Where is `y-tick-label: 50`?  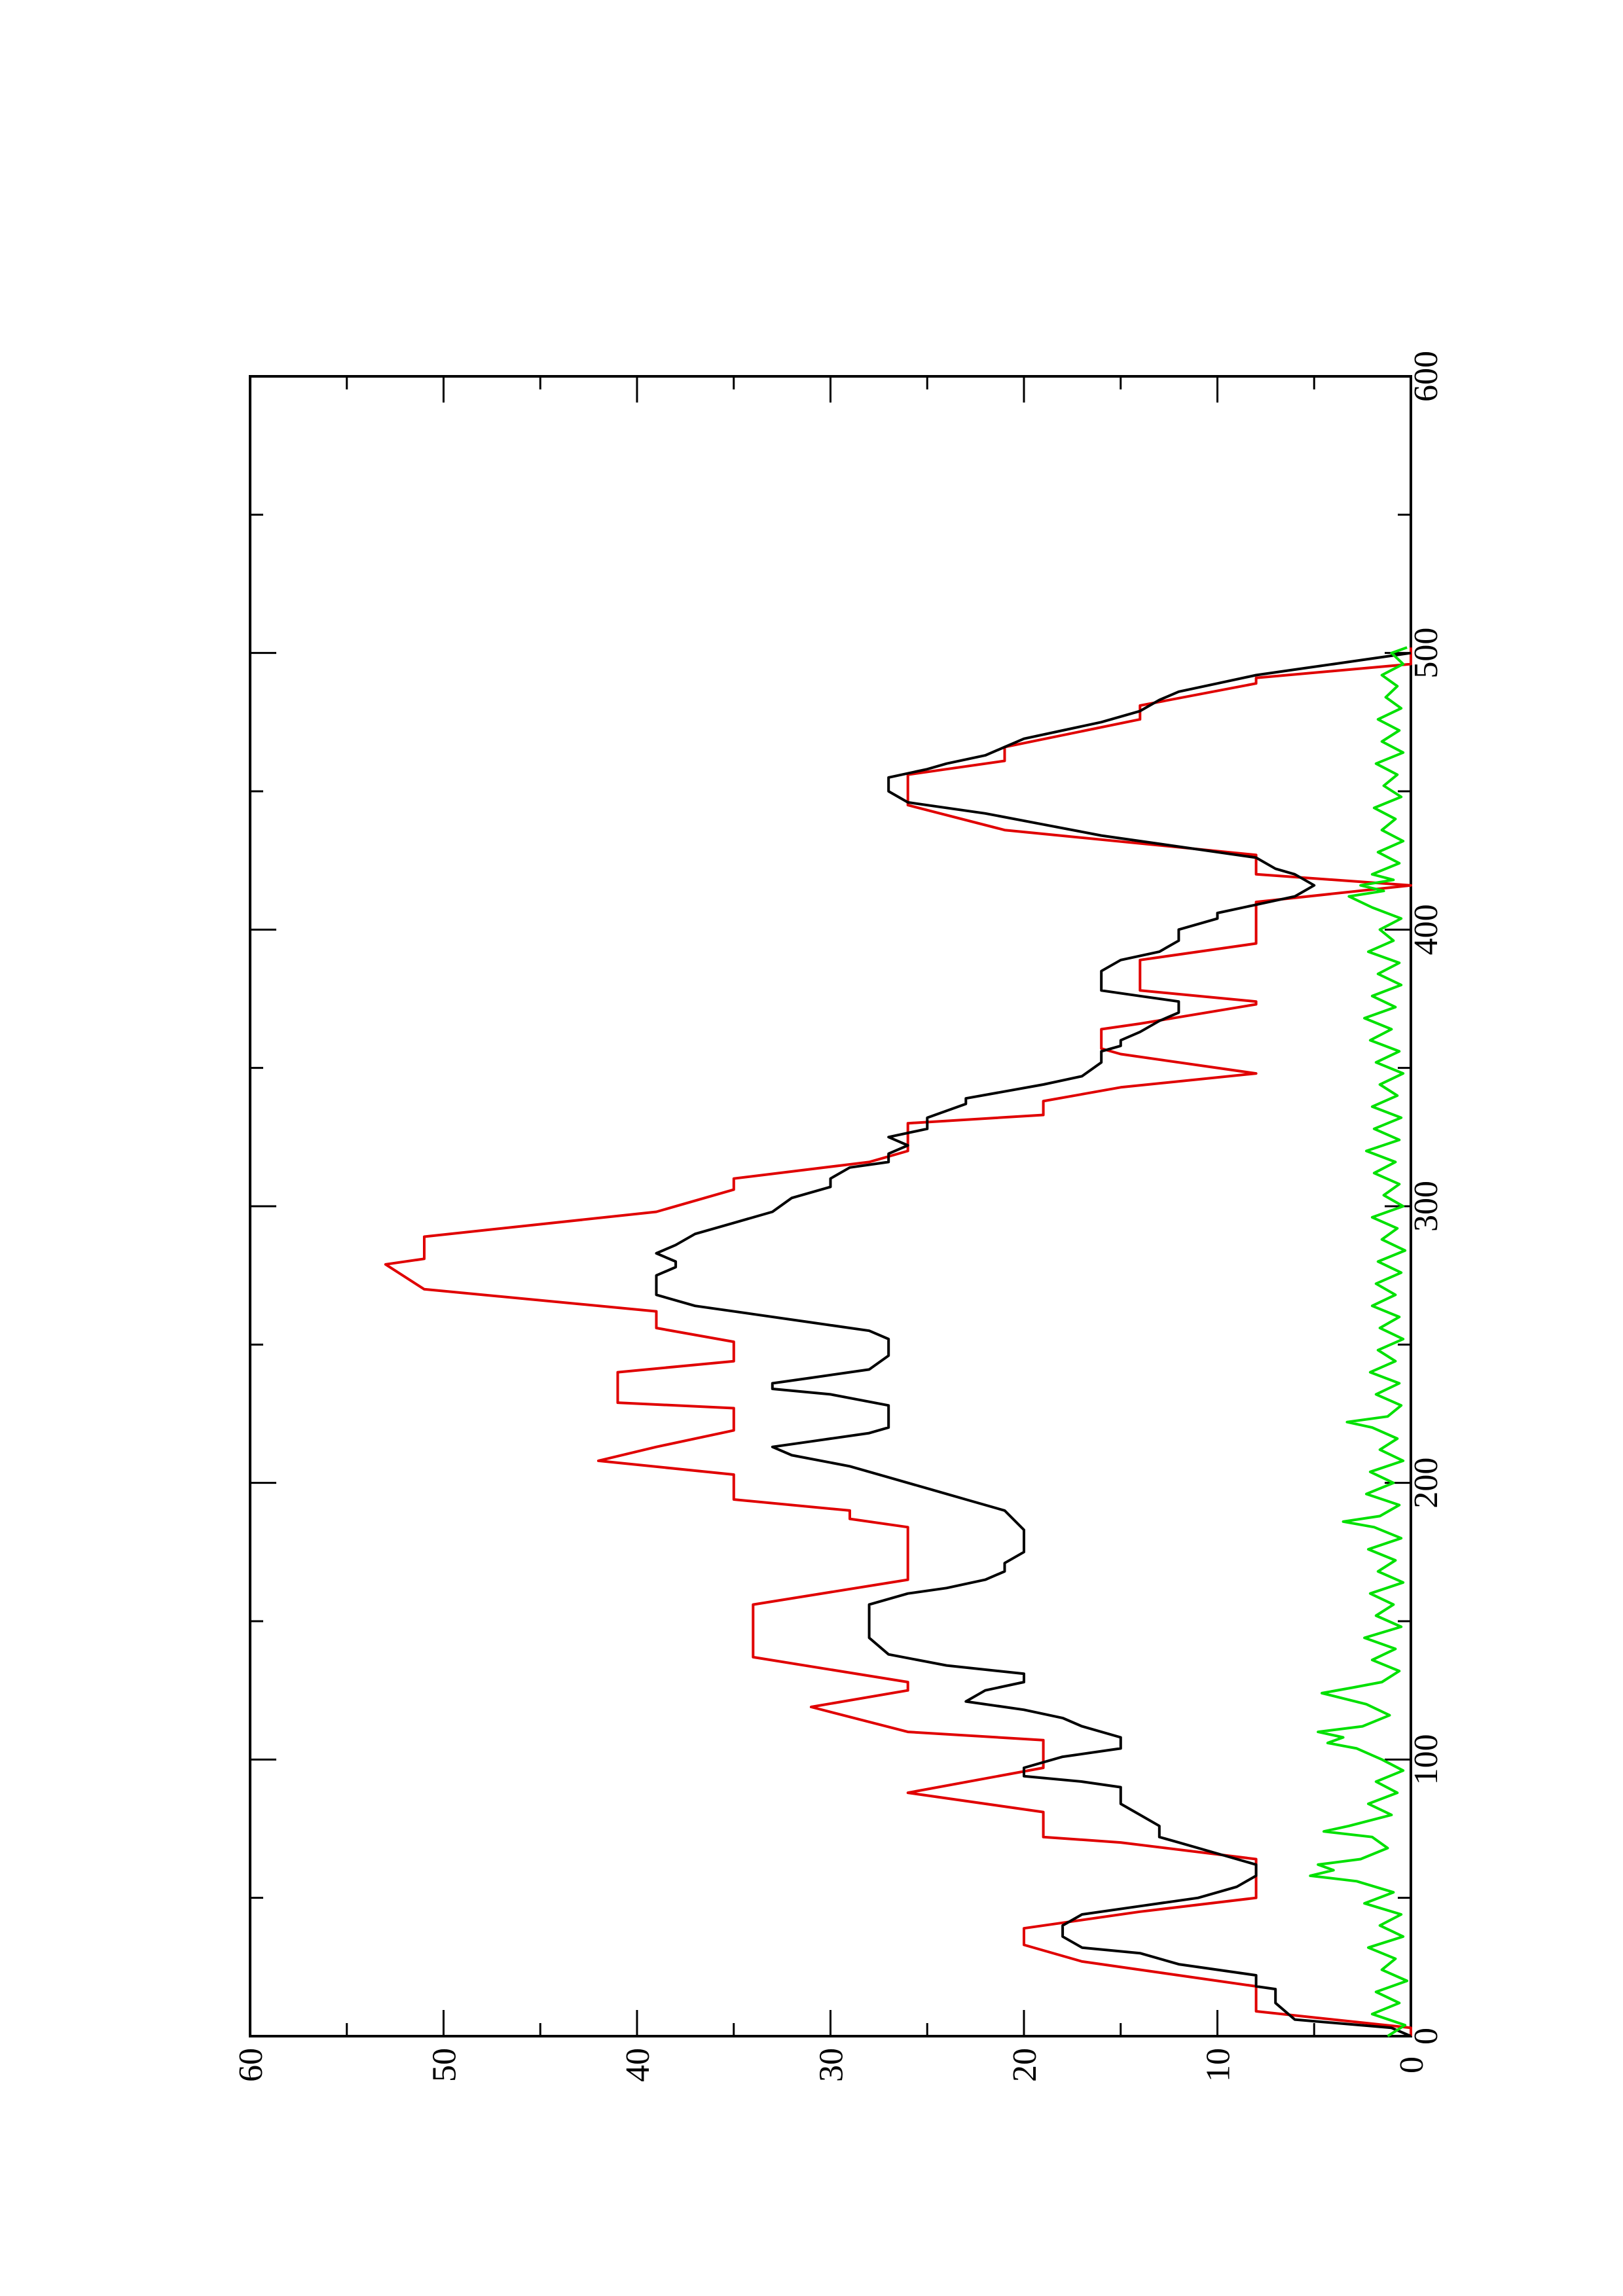
y-tick-label: 50 is located at coordinates (445, 2065).